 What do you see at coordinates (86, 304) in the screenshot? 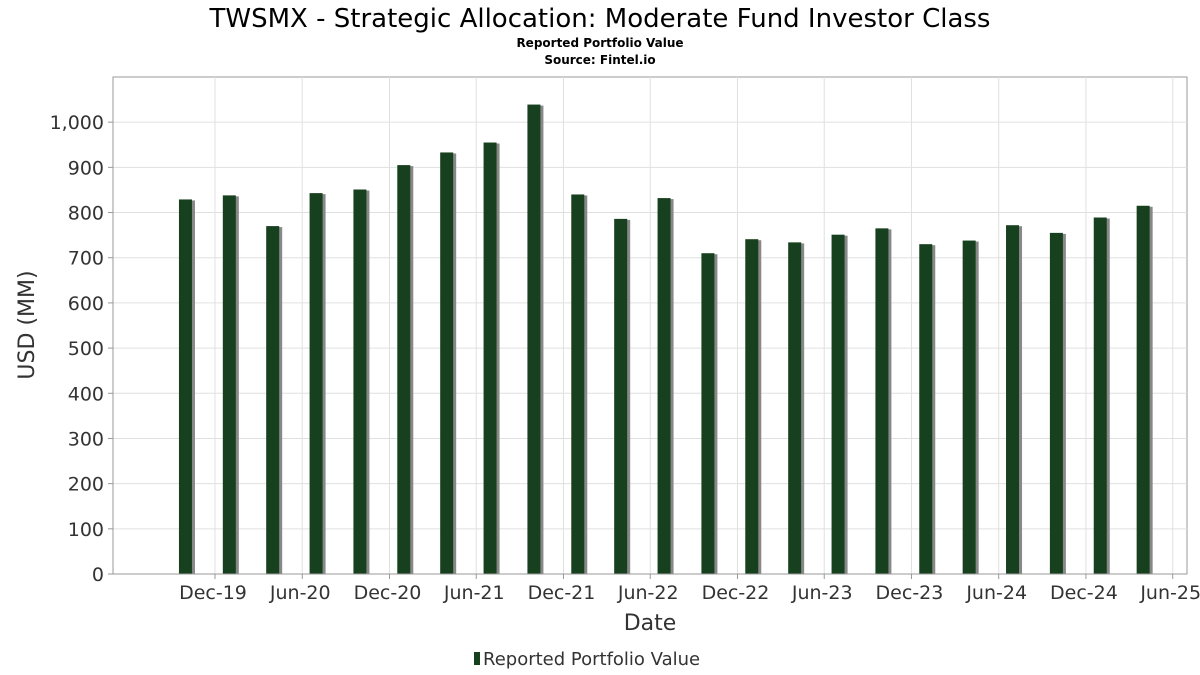
I see `y-tick-label: 600` at bounding box center [86, 304].